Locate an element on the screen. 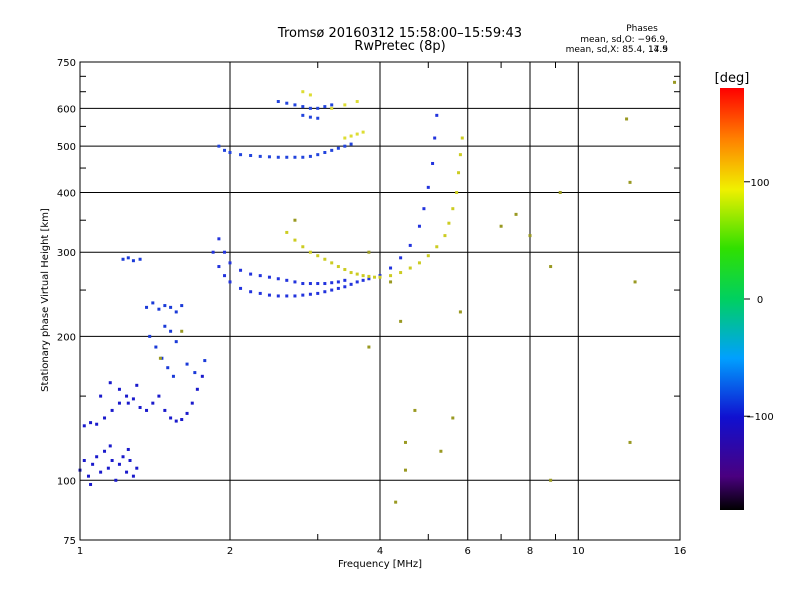 Image resolution: width=800 pixels, height=600 pixels. stats-o: mean, sd,O: −96.9, 14.5 is located at coordinates (624, 45).